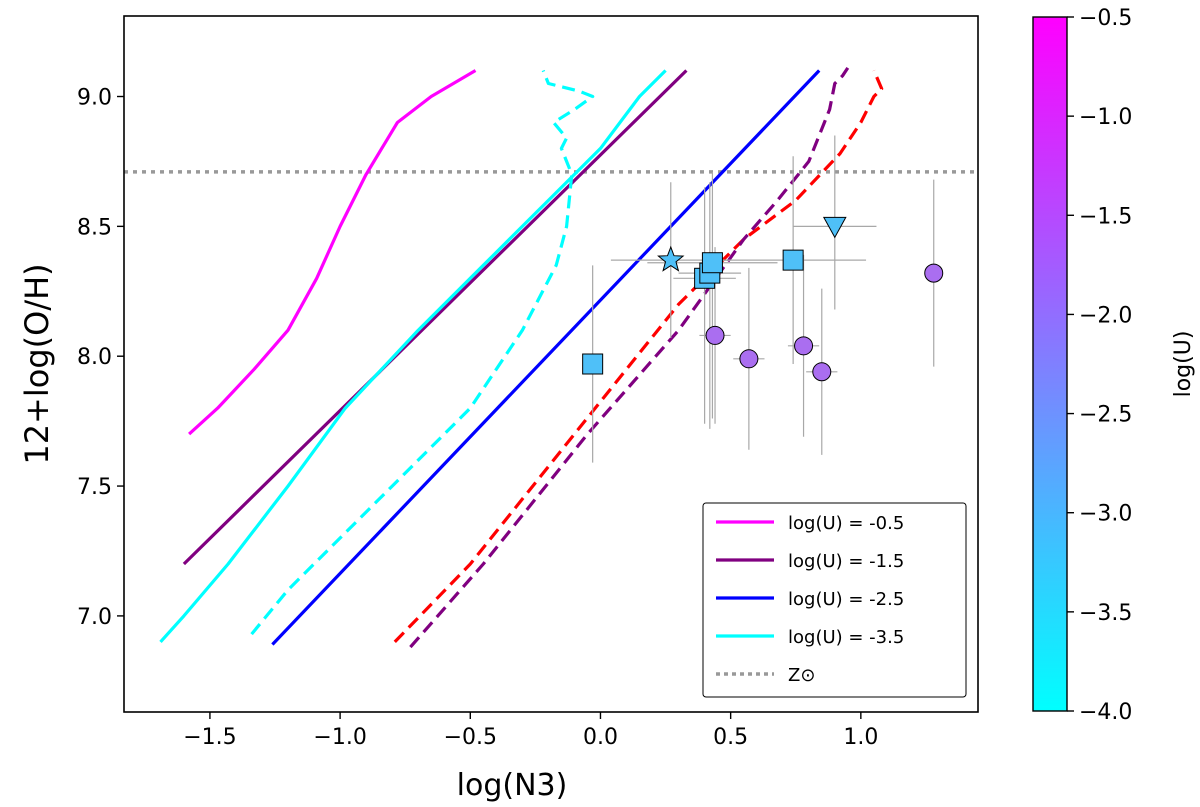  What do you see at coordinates (846, 599) in the screenshot?
I see `legend-label-2: log(U) = -2.5` at bounding box center [846, 599].